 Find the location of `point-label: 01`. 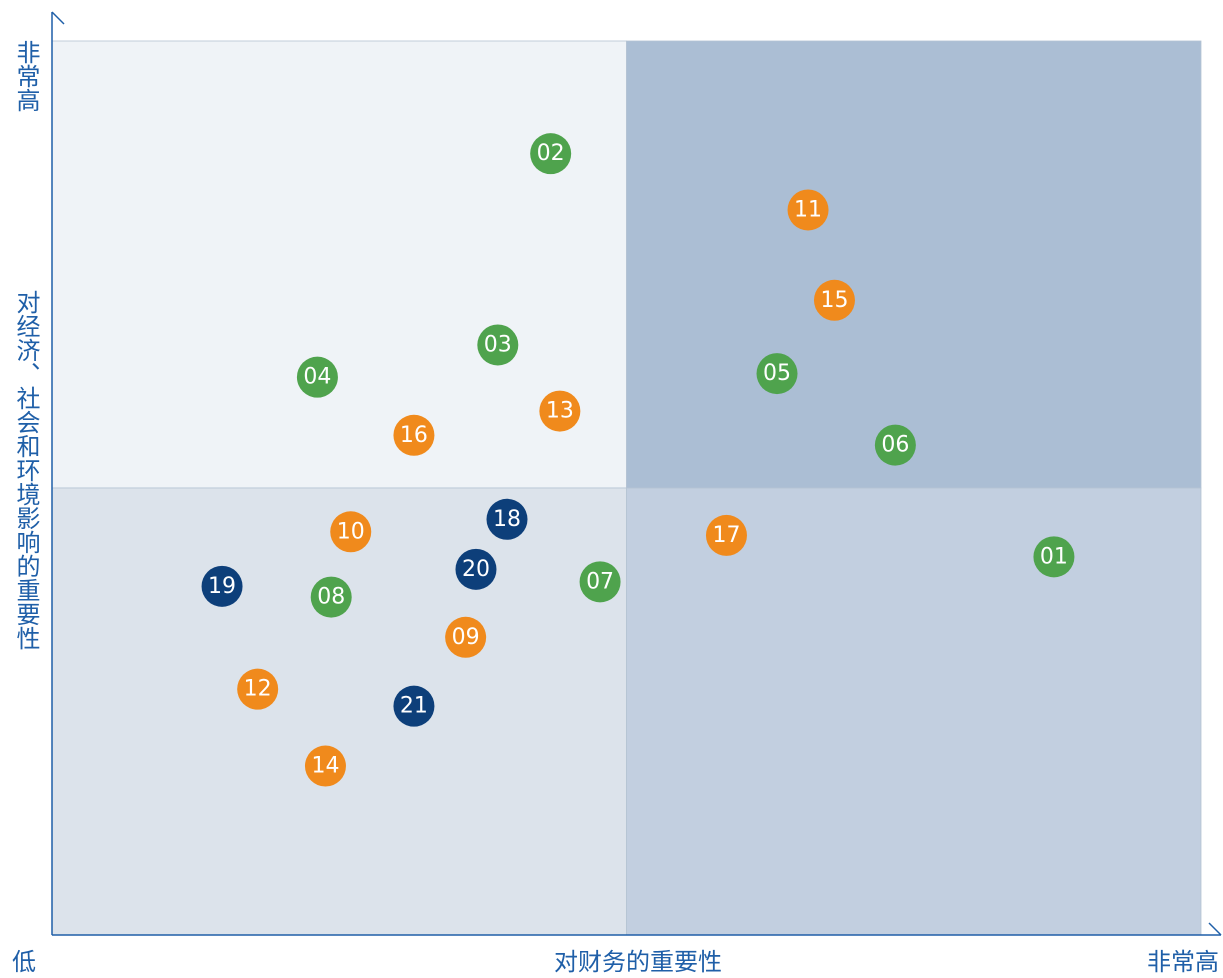

point-label: 01 is located at coordinates (1054, 556).